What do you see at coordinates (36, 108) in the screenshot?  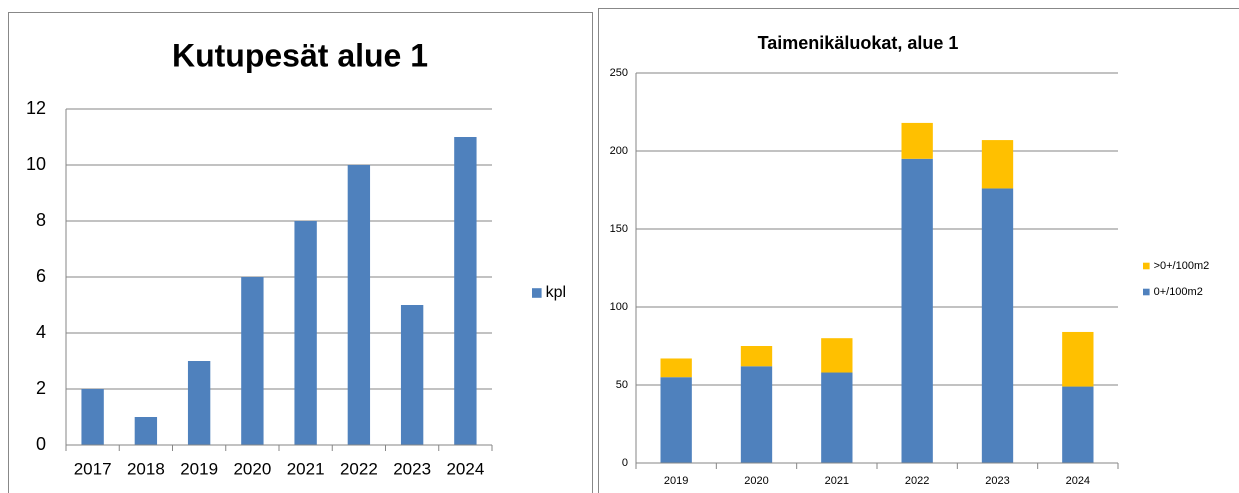 I see `y-tick-label: 12` at bounding box center [36, 108].